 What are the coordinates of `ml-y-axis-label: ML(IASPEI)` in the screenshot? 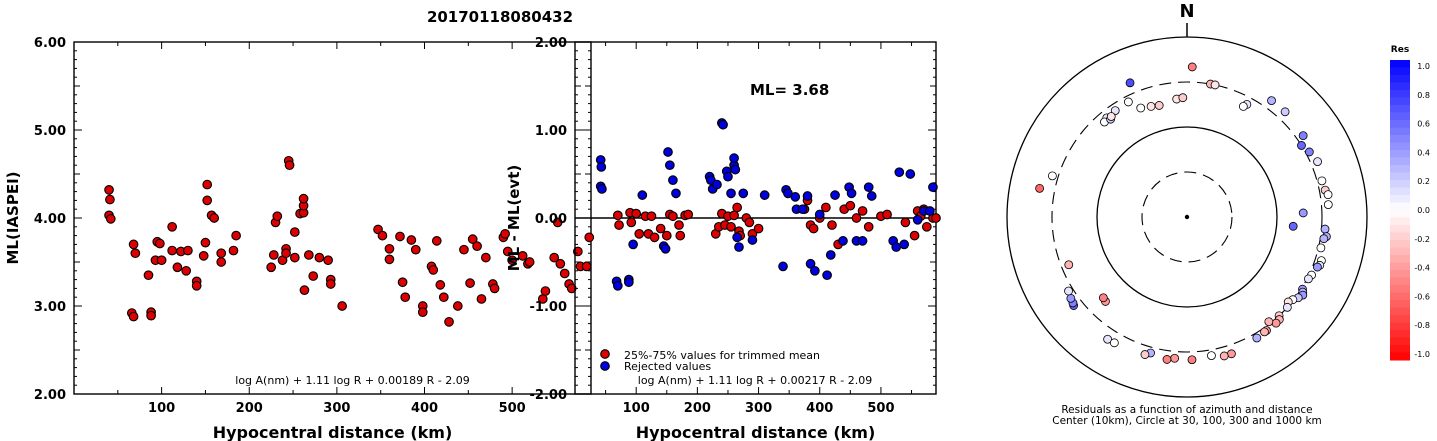 It's located at (13, 217).